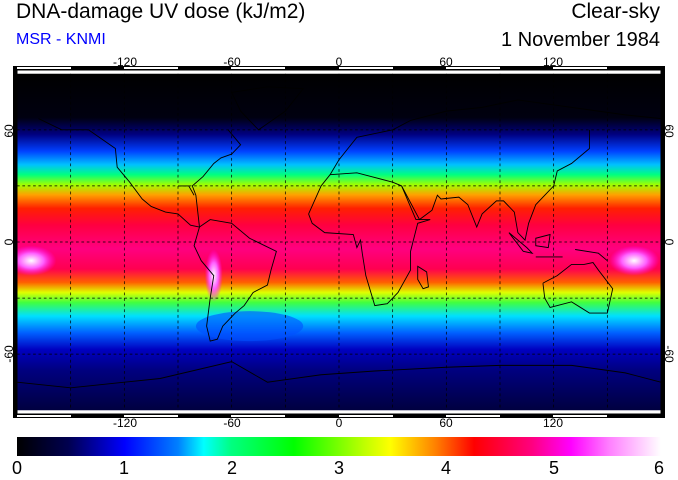 The image size is (678, 480). I want to click on map-date: 1 November 1984, so click(580, 40).